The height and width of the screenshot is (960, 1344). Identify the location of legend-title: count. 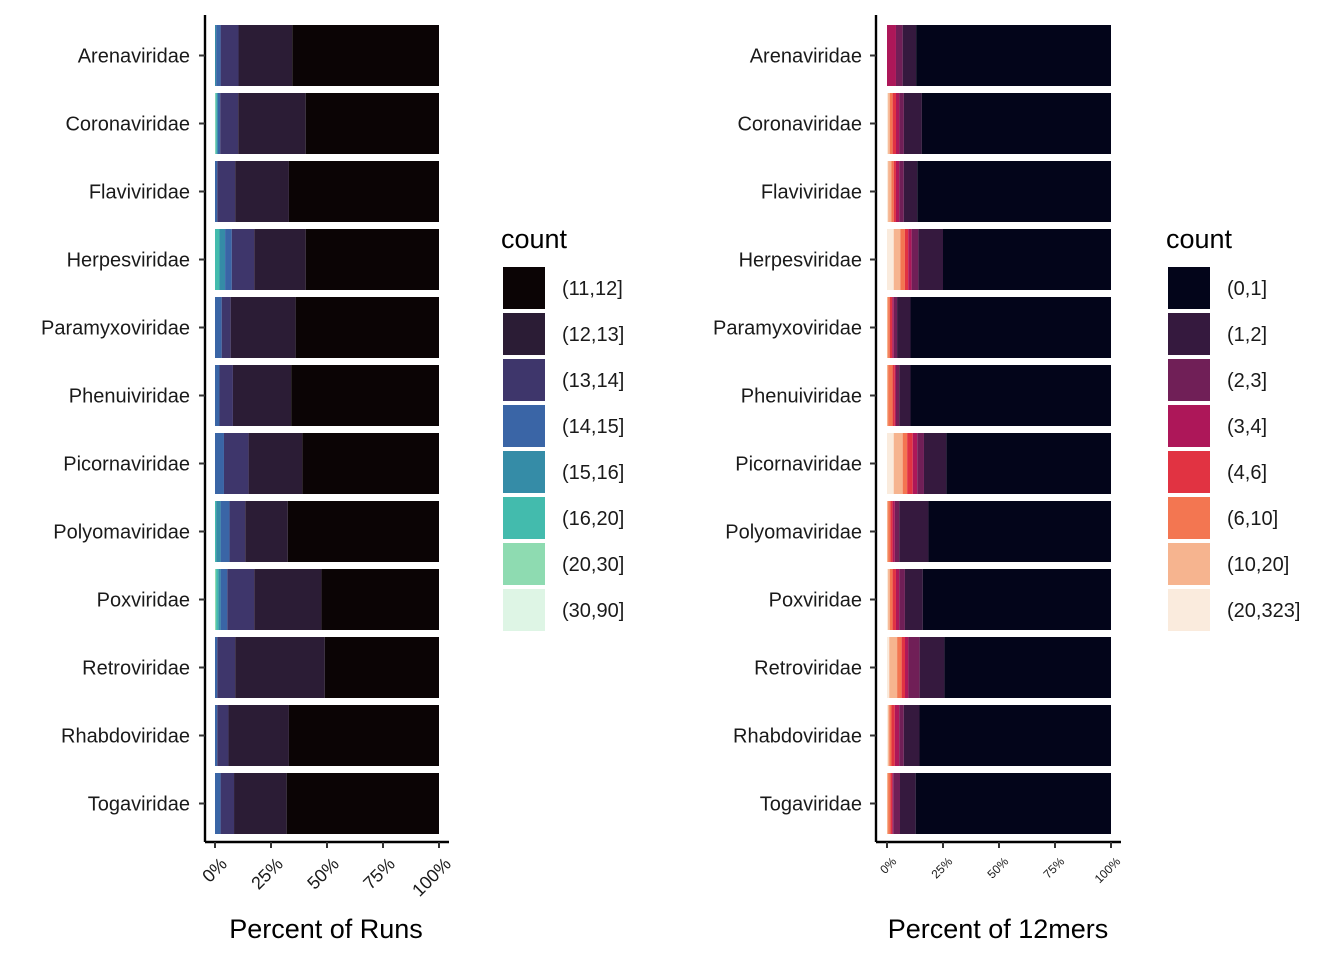
(534, 239).